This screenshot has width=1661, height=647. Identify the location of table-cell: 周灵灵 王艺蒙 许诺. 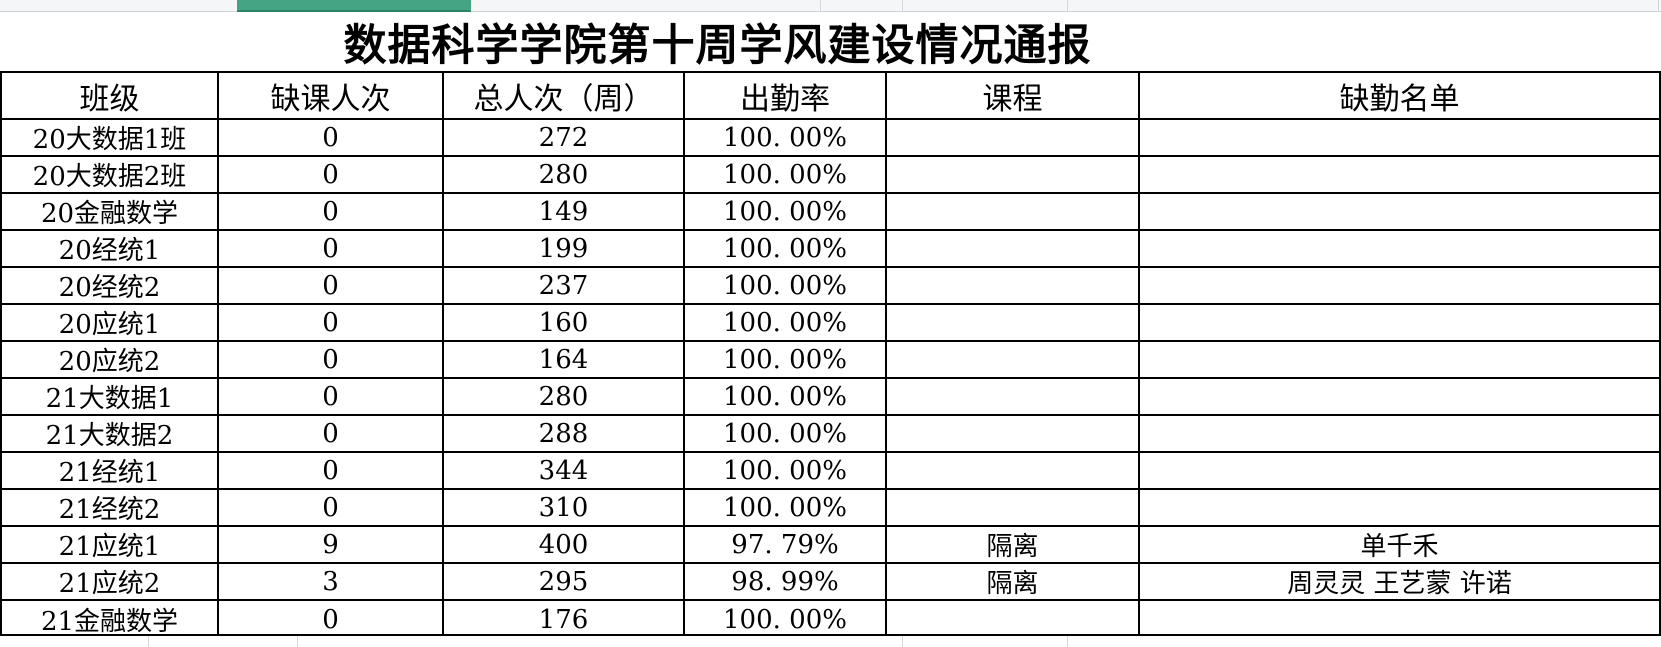
(1399, 582).